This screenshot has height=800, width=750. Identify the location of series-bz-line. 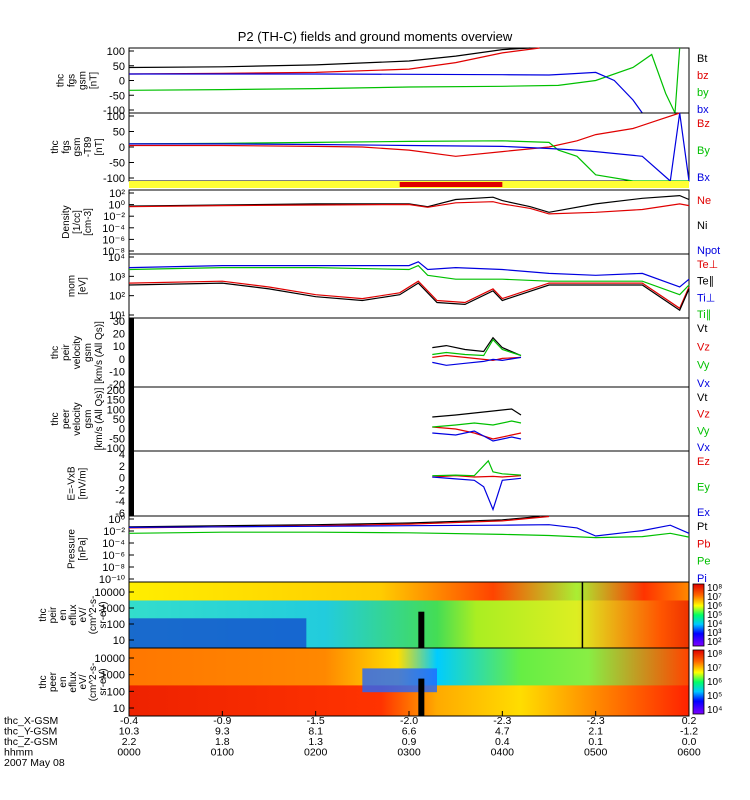
(334, 61).